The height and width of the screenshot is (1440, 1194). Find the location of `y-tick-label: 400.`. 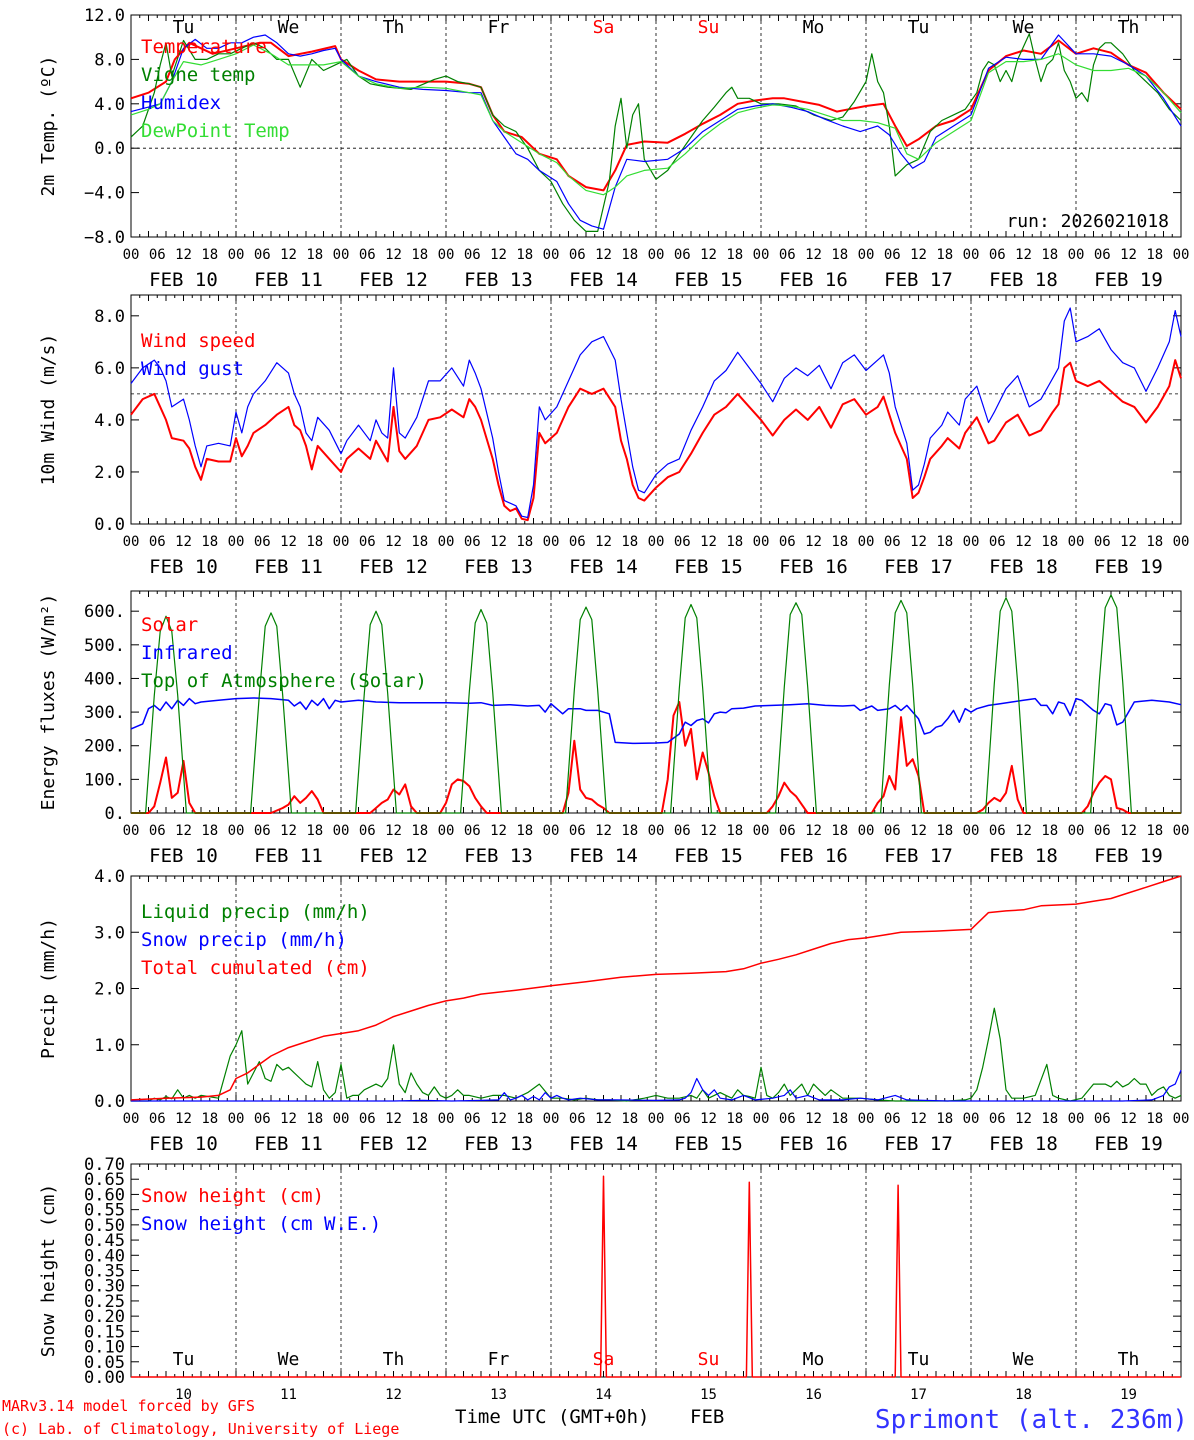

y-tick-label: 400. is located at coordinates (104, 679).